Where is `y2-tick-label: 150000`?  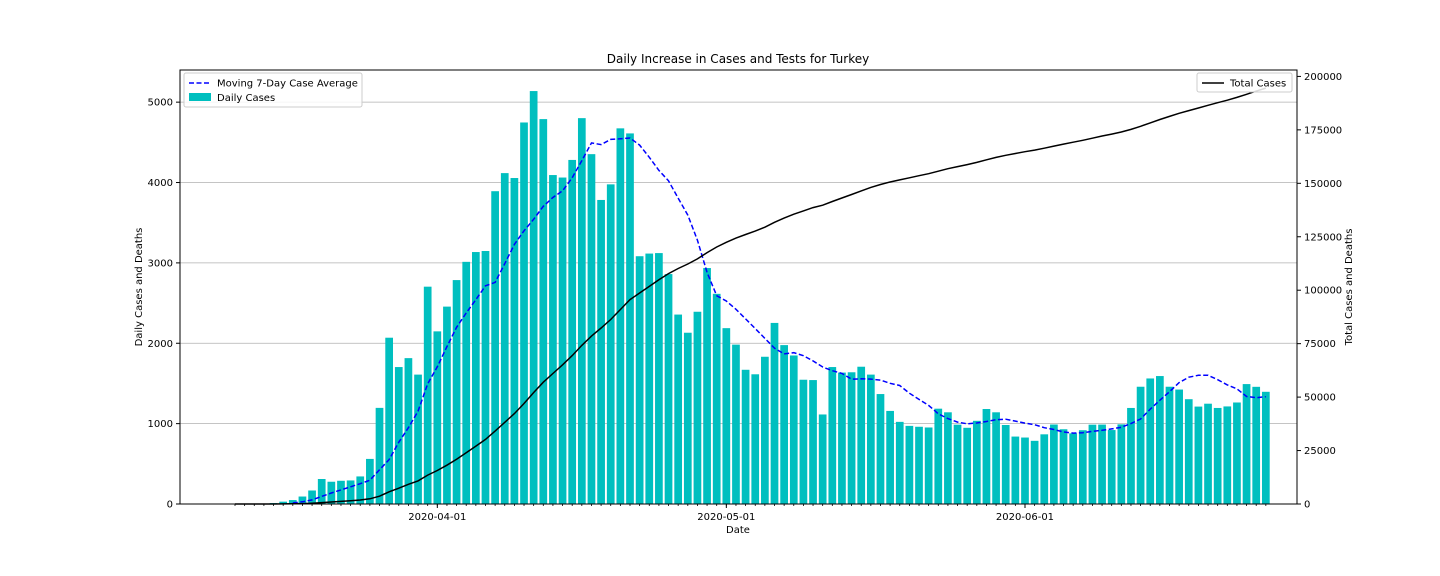 y2-tick-label: 150000 is located at coordinates (1323, 184).